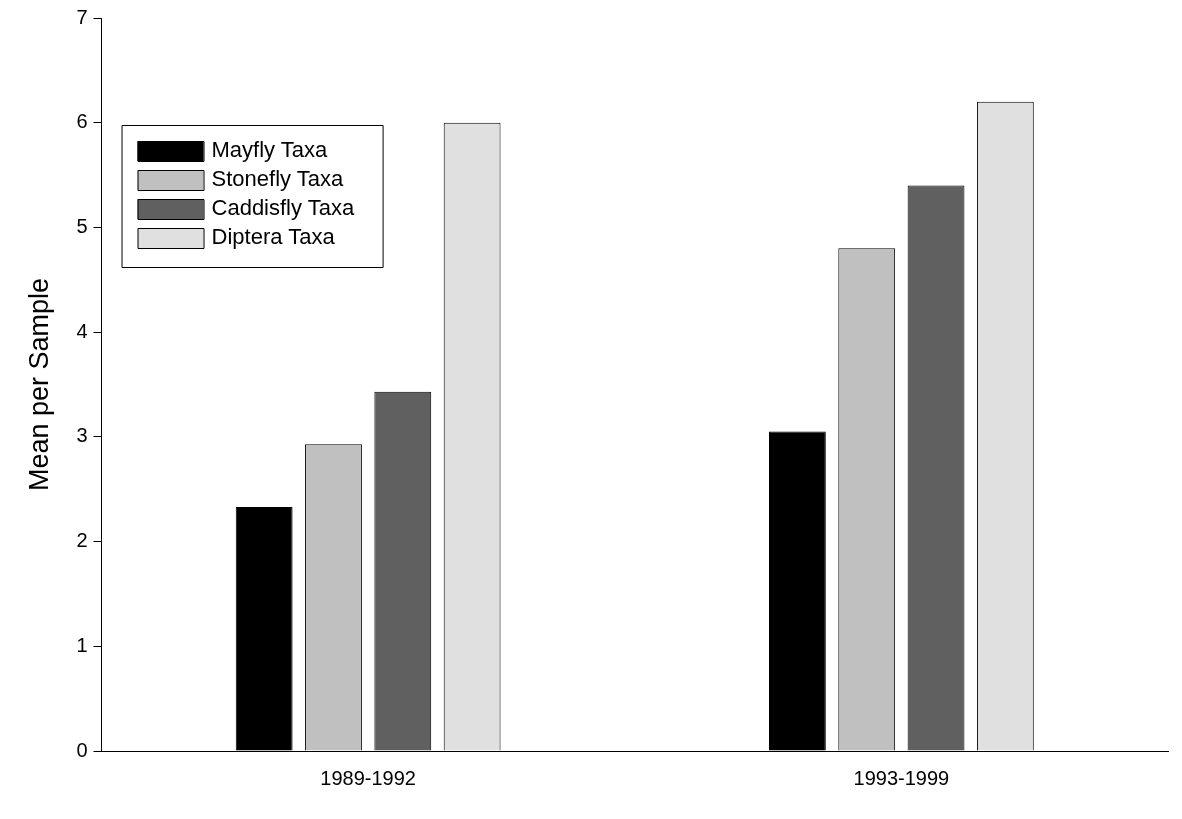  Describe the element at coordinates (277, 179) in the screenshot. I see `legend-label: Stonefly Taxa` at that location.